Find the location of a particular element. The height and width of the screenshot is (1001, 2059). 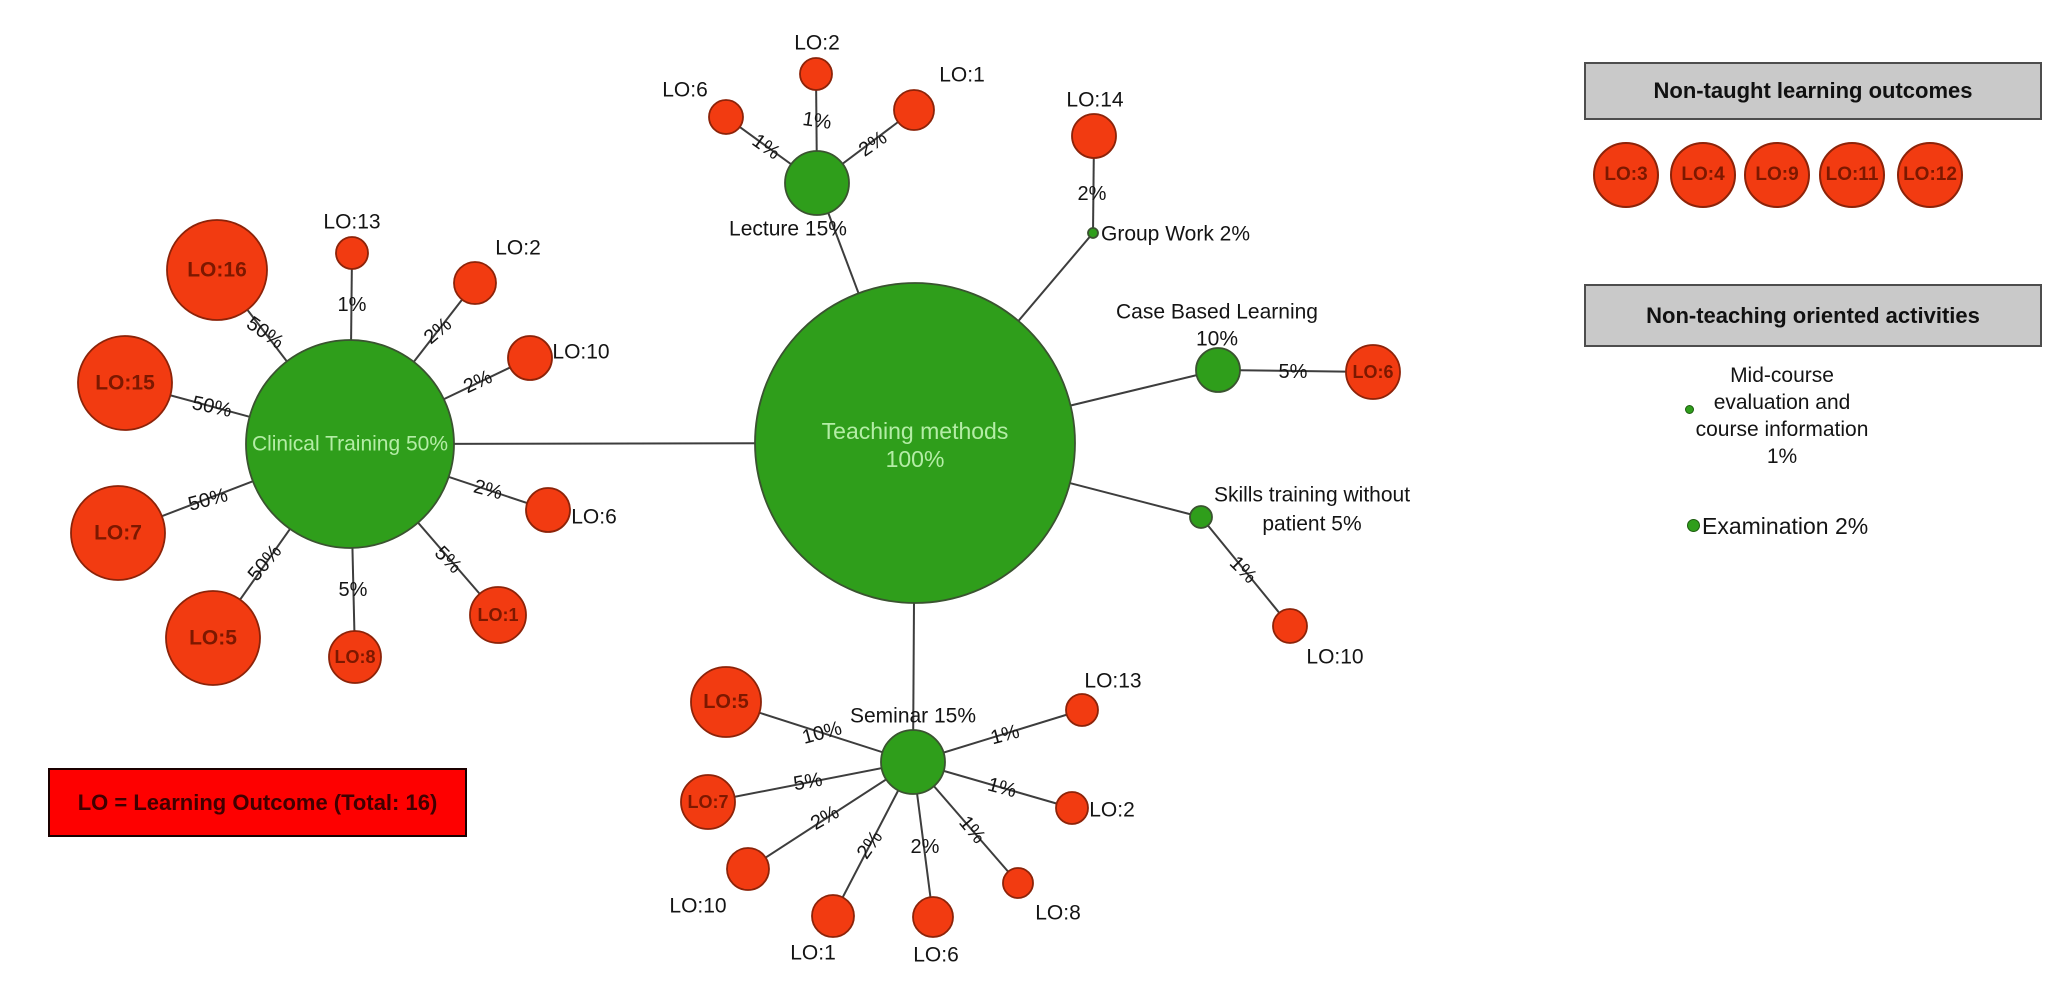

edge-label-seminar-lo5-sem: 10% is located at coordinates (822, 733).